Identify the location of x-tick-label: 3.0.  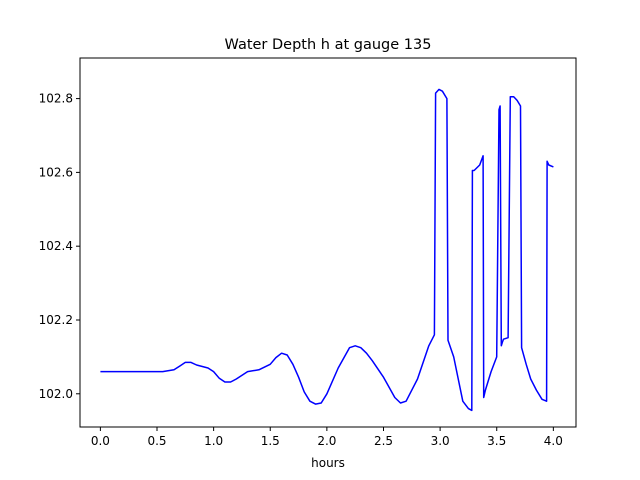
(440, 441).